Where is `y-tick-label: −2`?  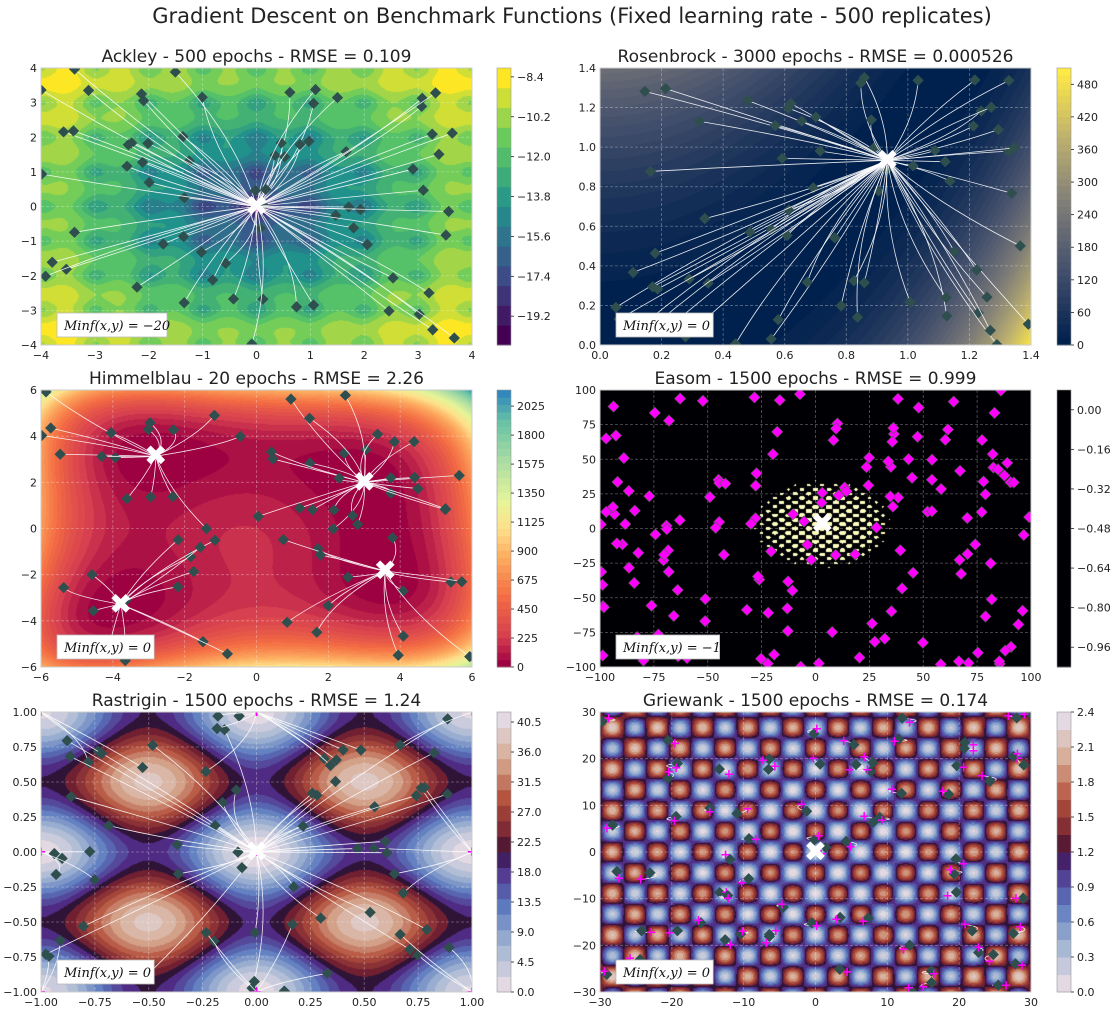 y-tick-label: −2 is located at coordinates (29, 575).